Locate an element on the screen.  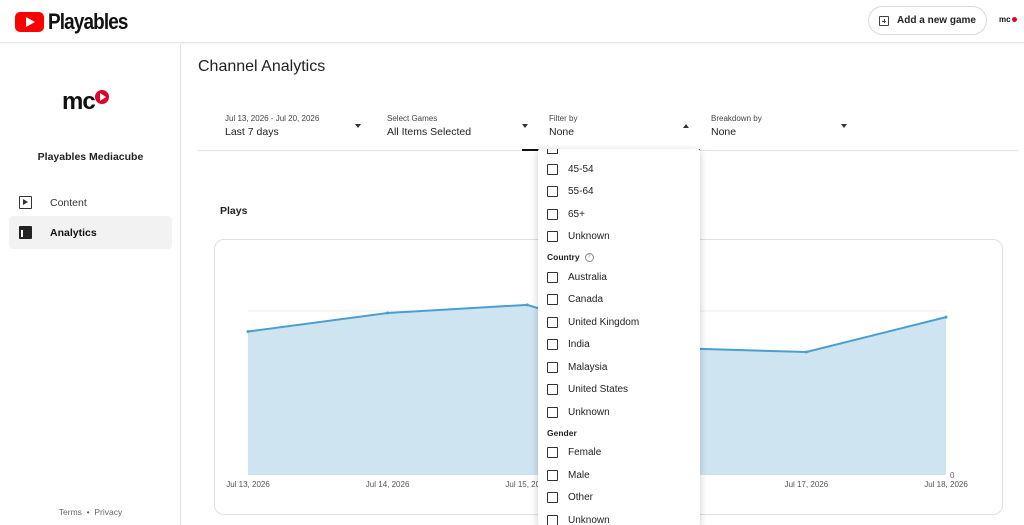
channel-play-icon is located at coordinates (101, 97).